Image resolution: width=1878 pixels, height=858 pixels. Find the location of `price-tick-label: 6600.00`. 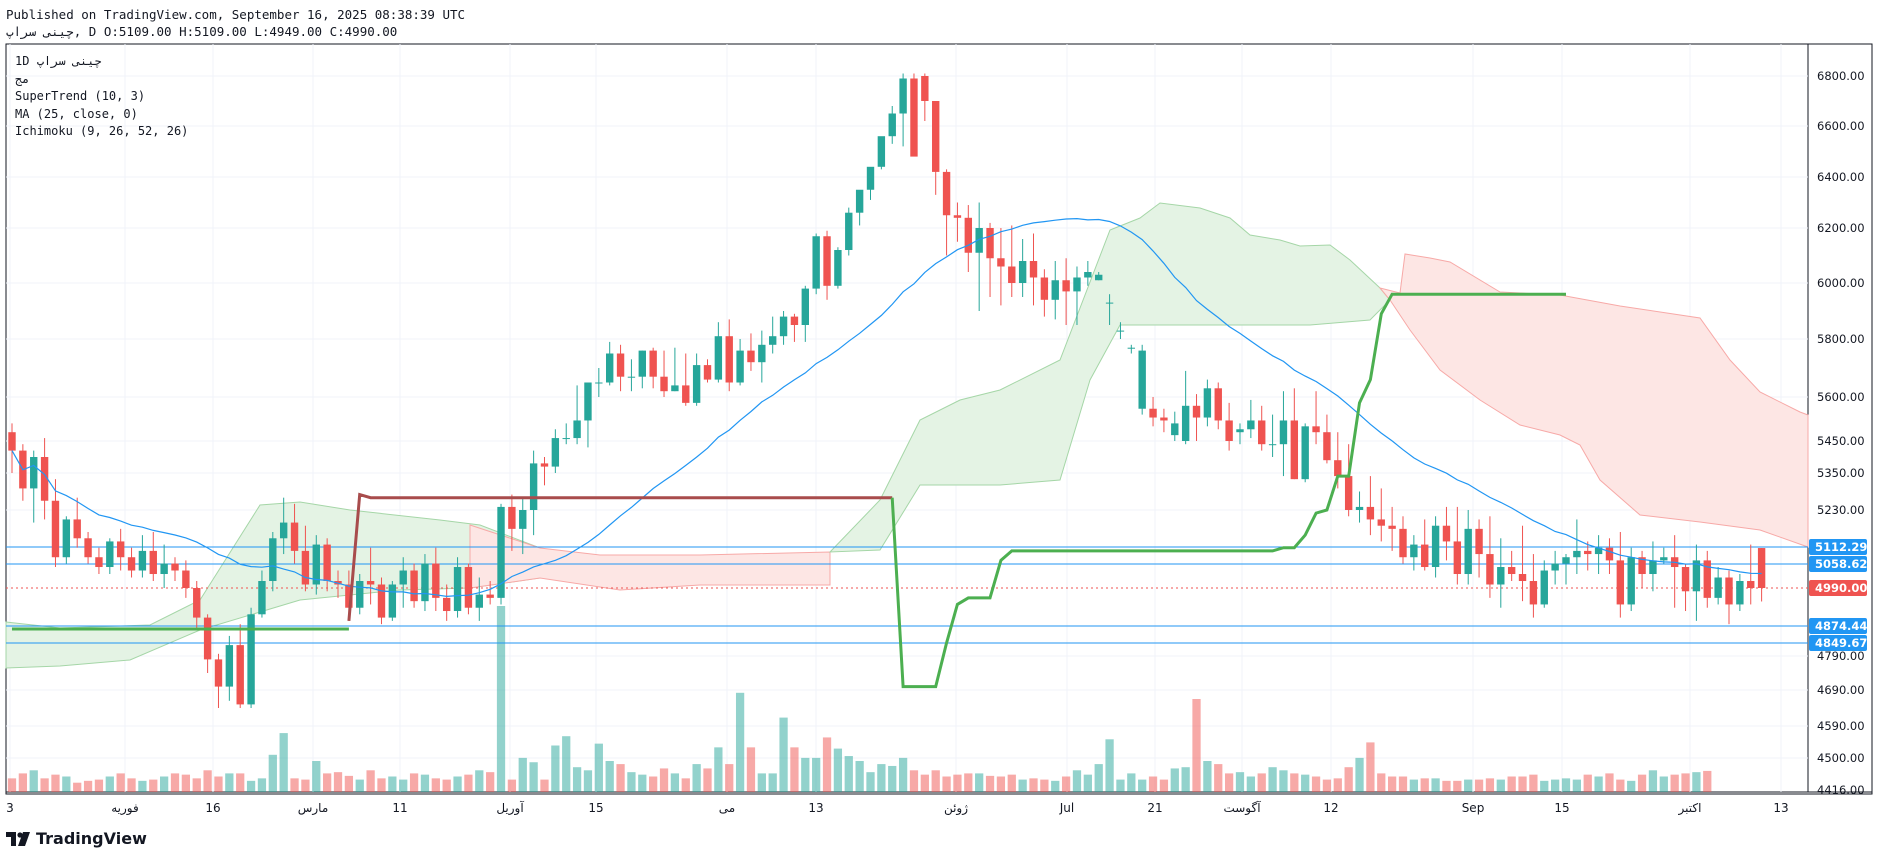

price-tick-label: 6600.00 is located at coordinates (1841, 126).